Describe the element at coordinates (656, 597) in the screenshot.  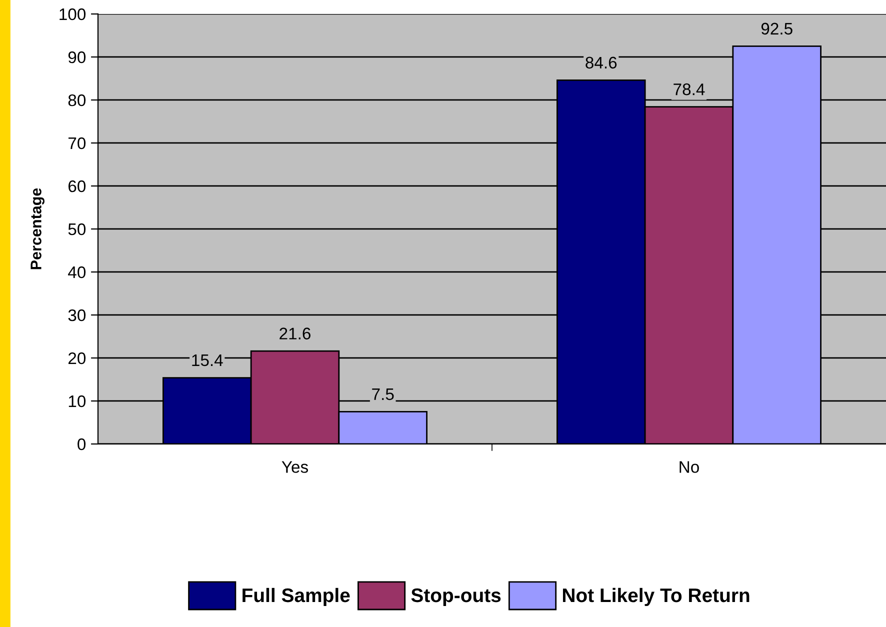
I see `legend-label: Not Likely To Return` at that location.